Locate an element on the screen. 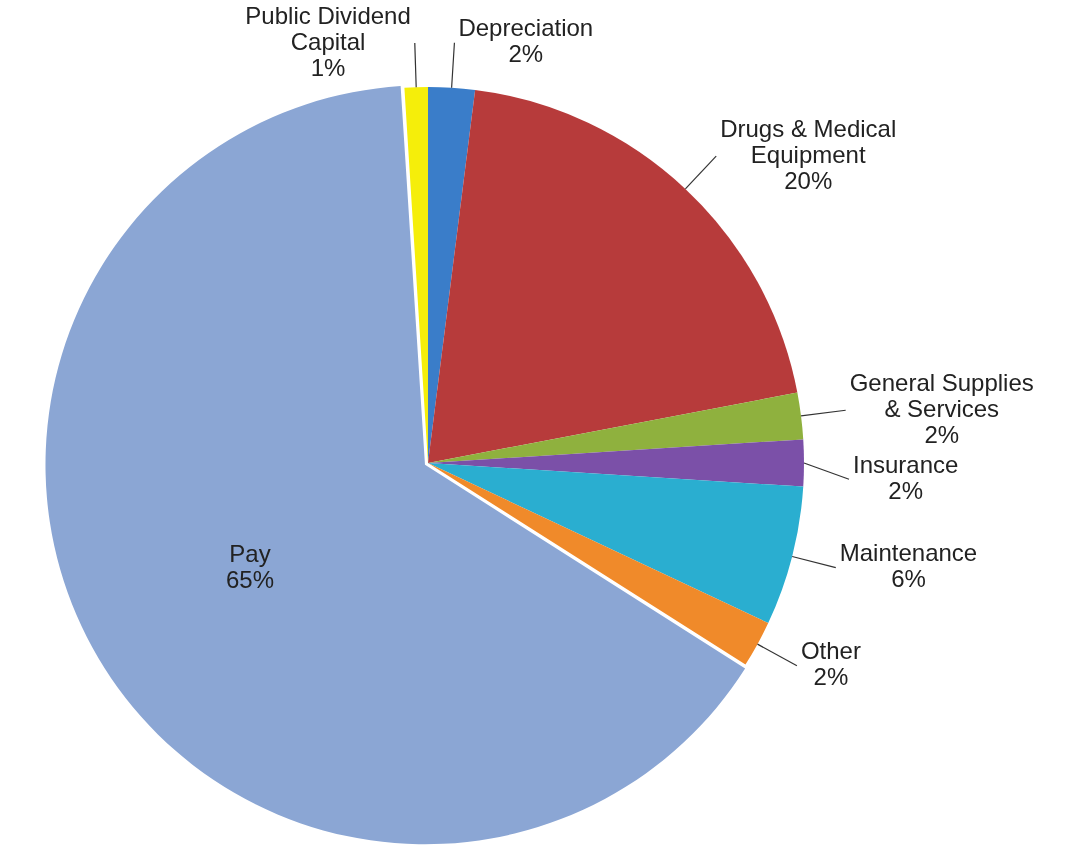 This screenshot has height=853, width=1083. slice-label: Other is located at coordinates (830, 651).